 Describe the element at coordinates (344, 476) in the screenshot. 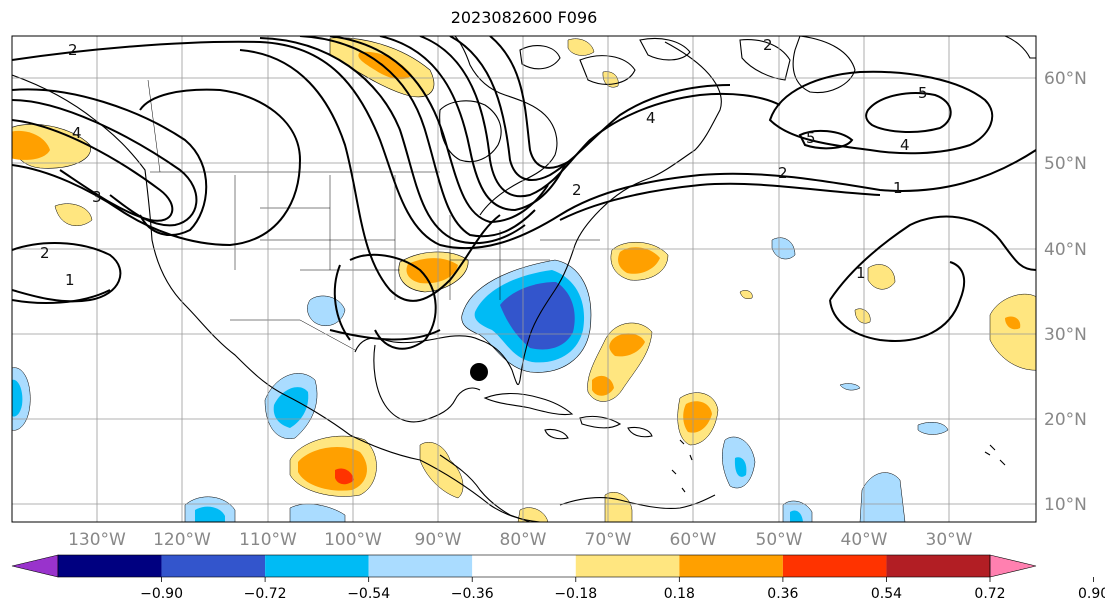

I see `shade-pos-strong` at that location.